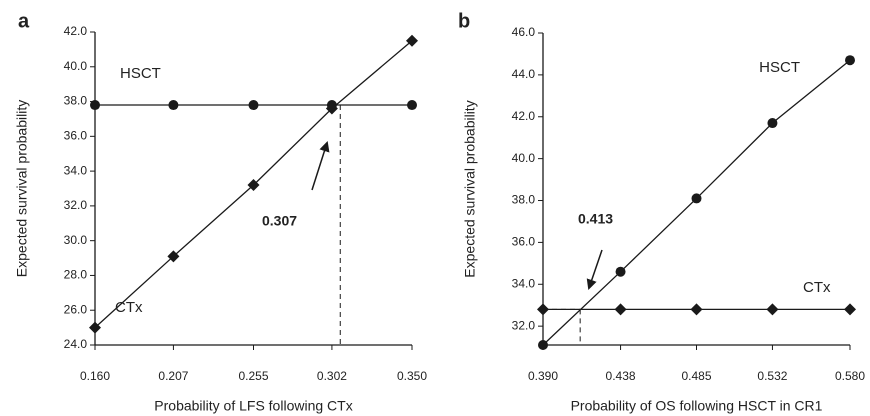  Describe the element at coordinates (279, 221) in the screenshot. I see `threshold-label: 0.307` at that location.